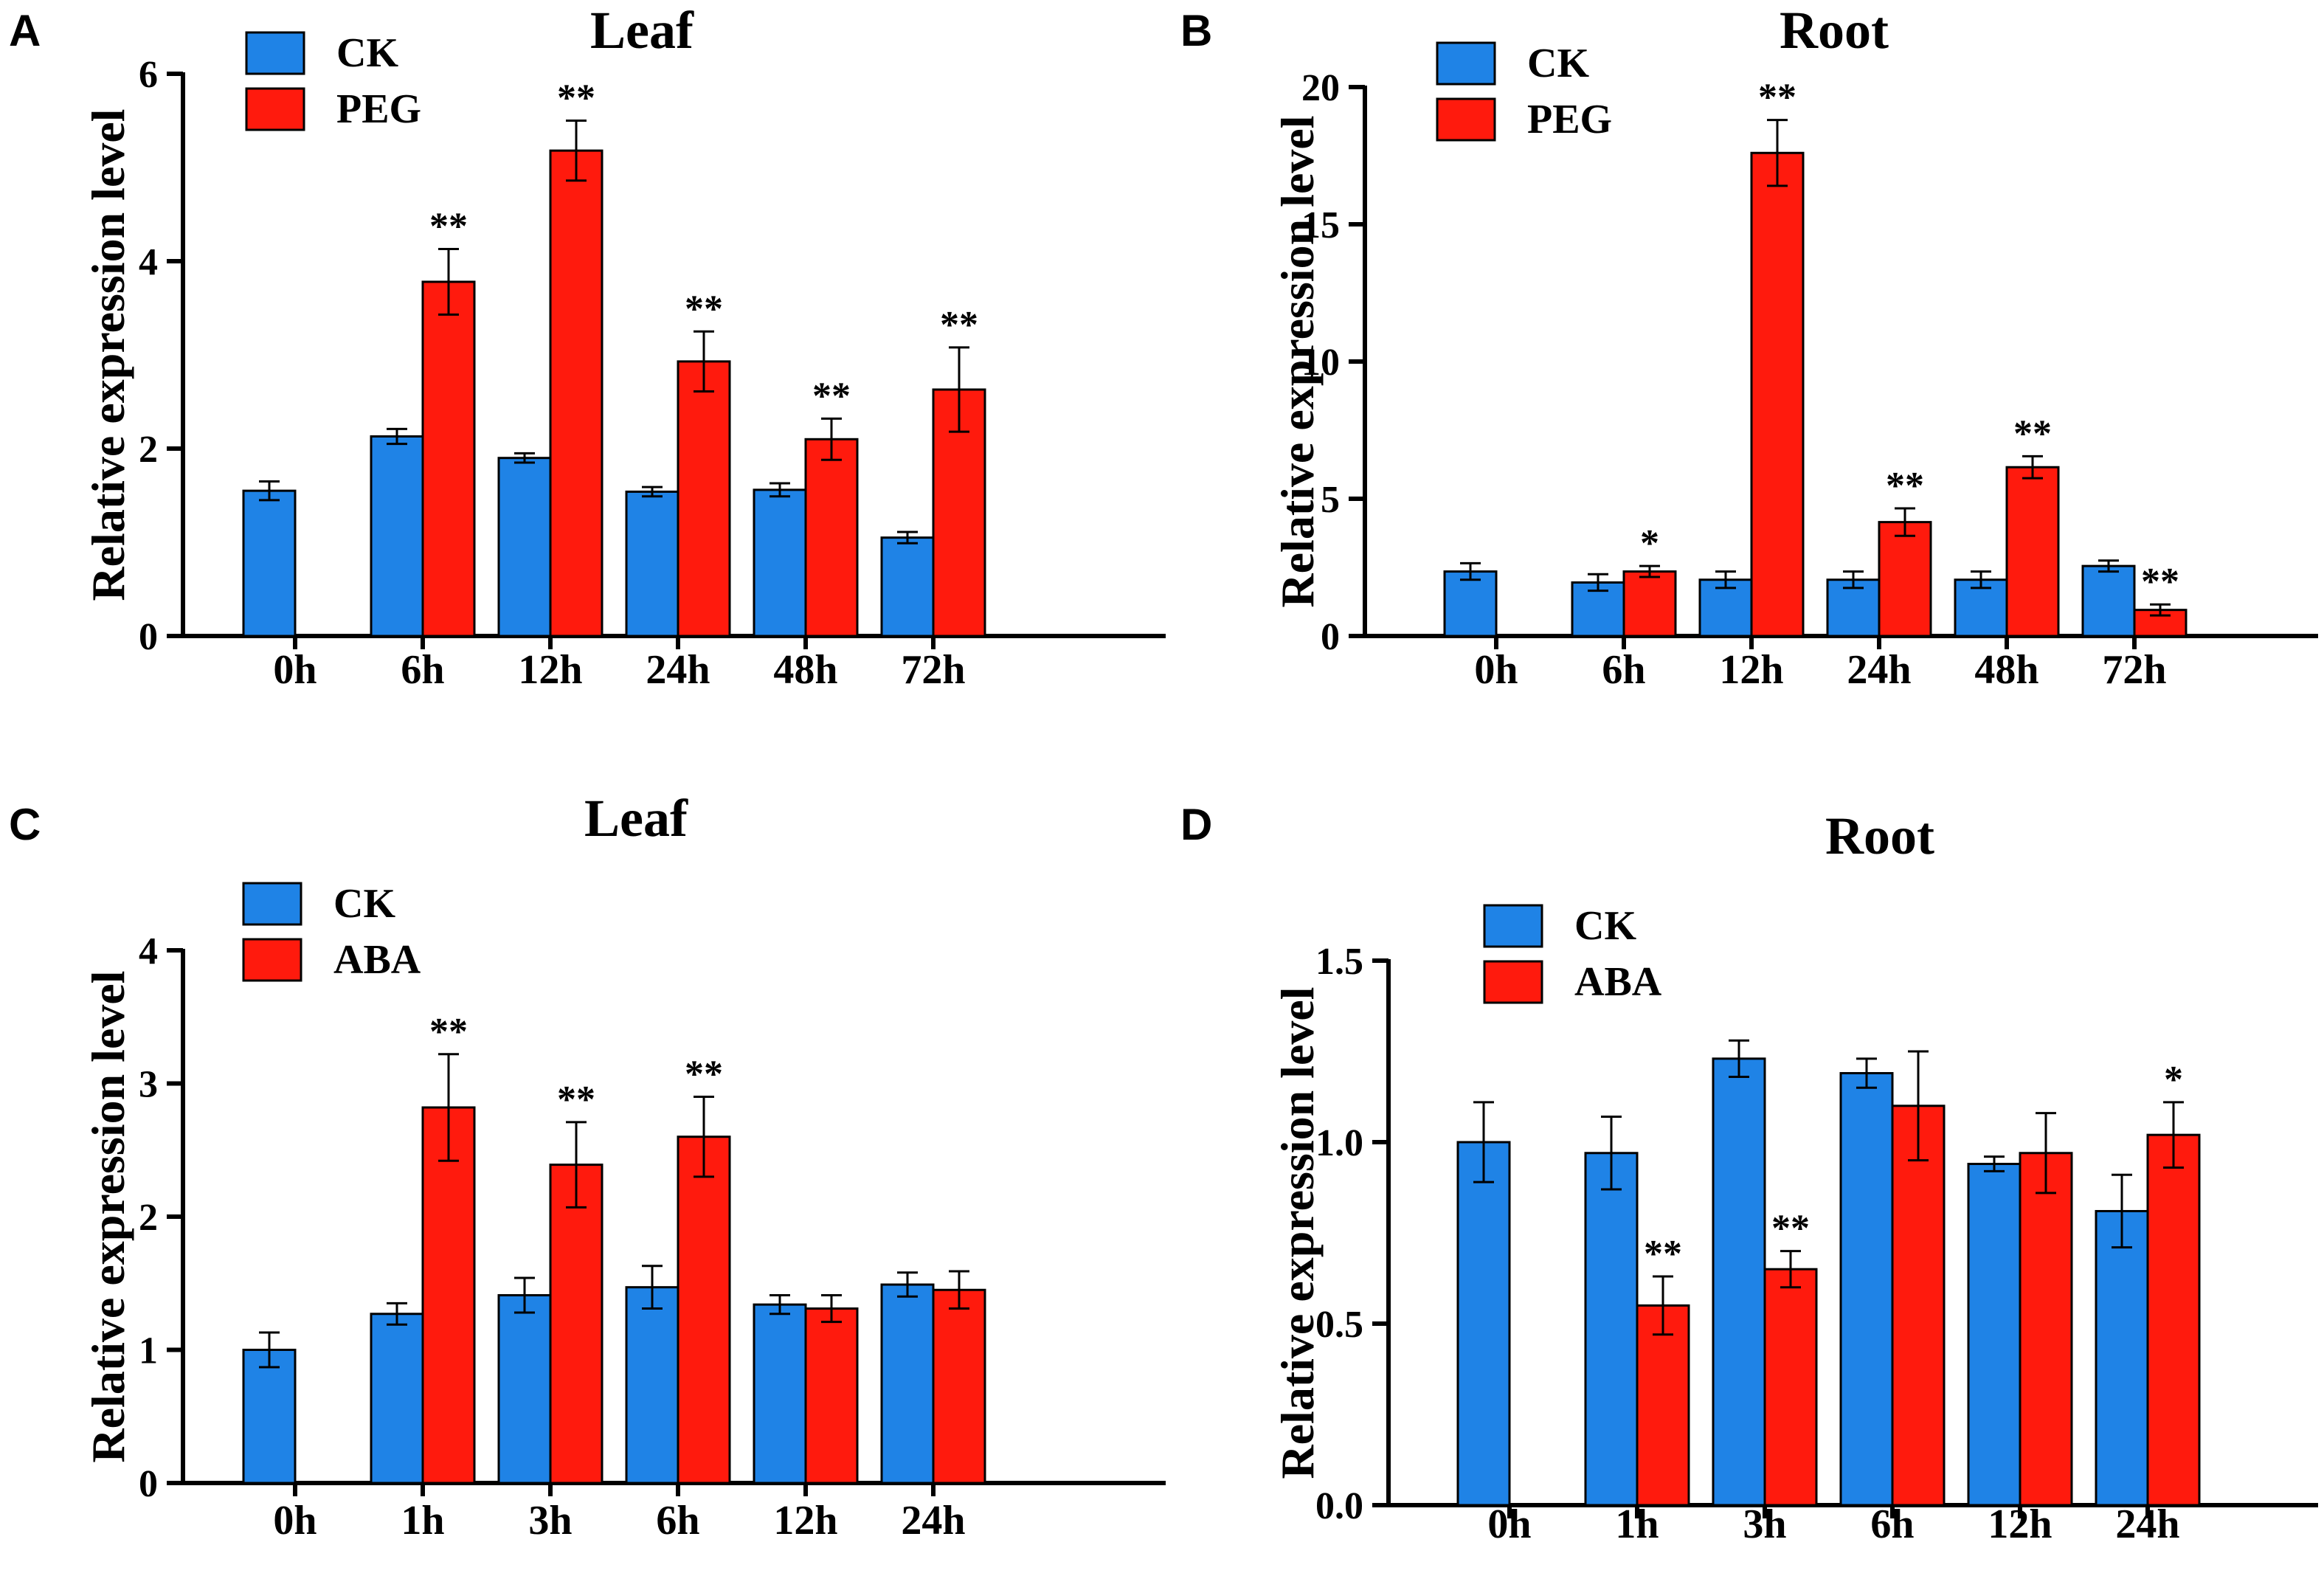 Image resolution: width=2324 pixels, height=1590 pixels. What do you see at coordinates (1320, 88) in the screenshot?
I see `y-tick-label: 20` at bounding box center [1320, 88].